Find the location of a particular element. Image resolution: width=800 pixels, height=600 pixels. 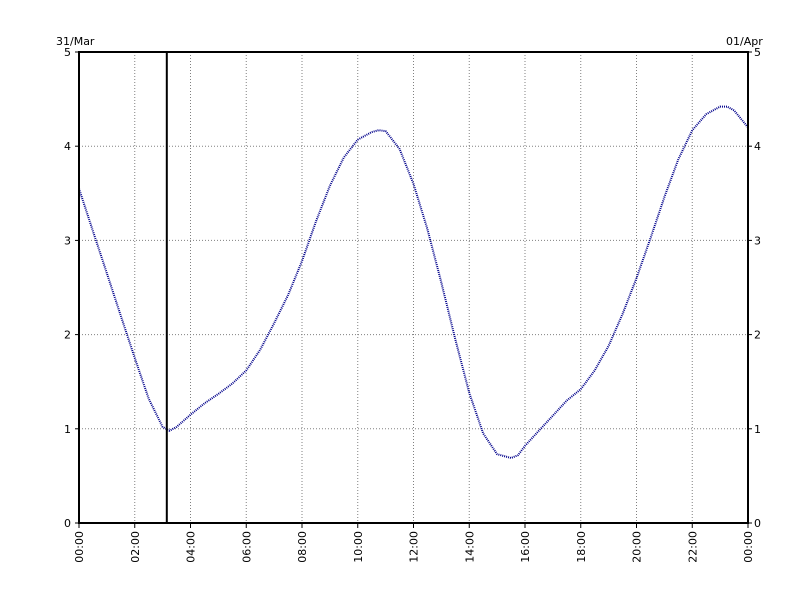

y-tick-label-left: 3 is located at coordinates (67, 240).